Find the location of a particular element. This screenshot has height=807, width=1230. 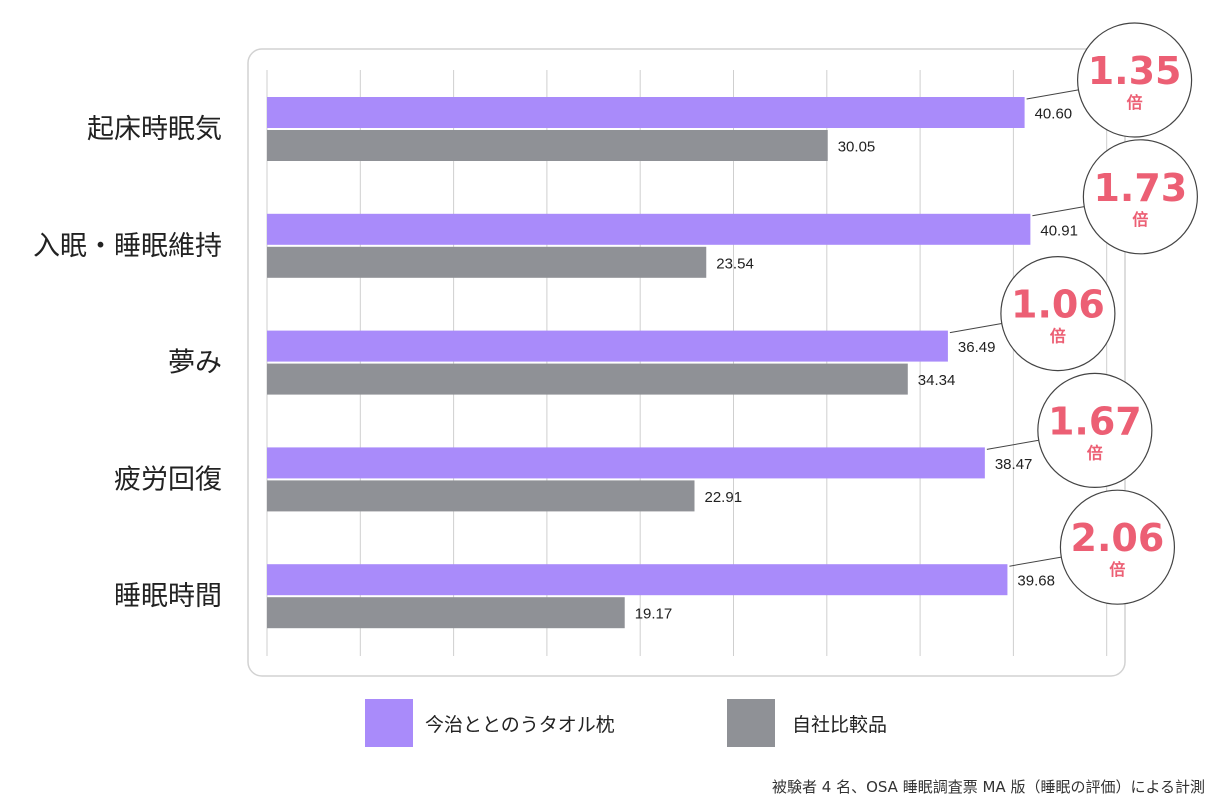

ratio-value: 1.06 is located at coordinates (1058, 305).